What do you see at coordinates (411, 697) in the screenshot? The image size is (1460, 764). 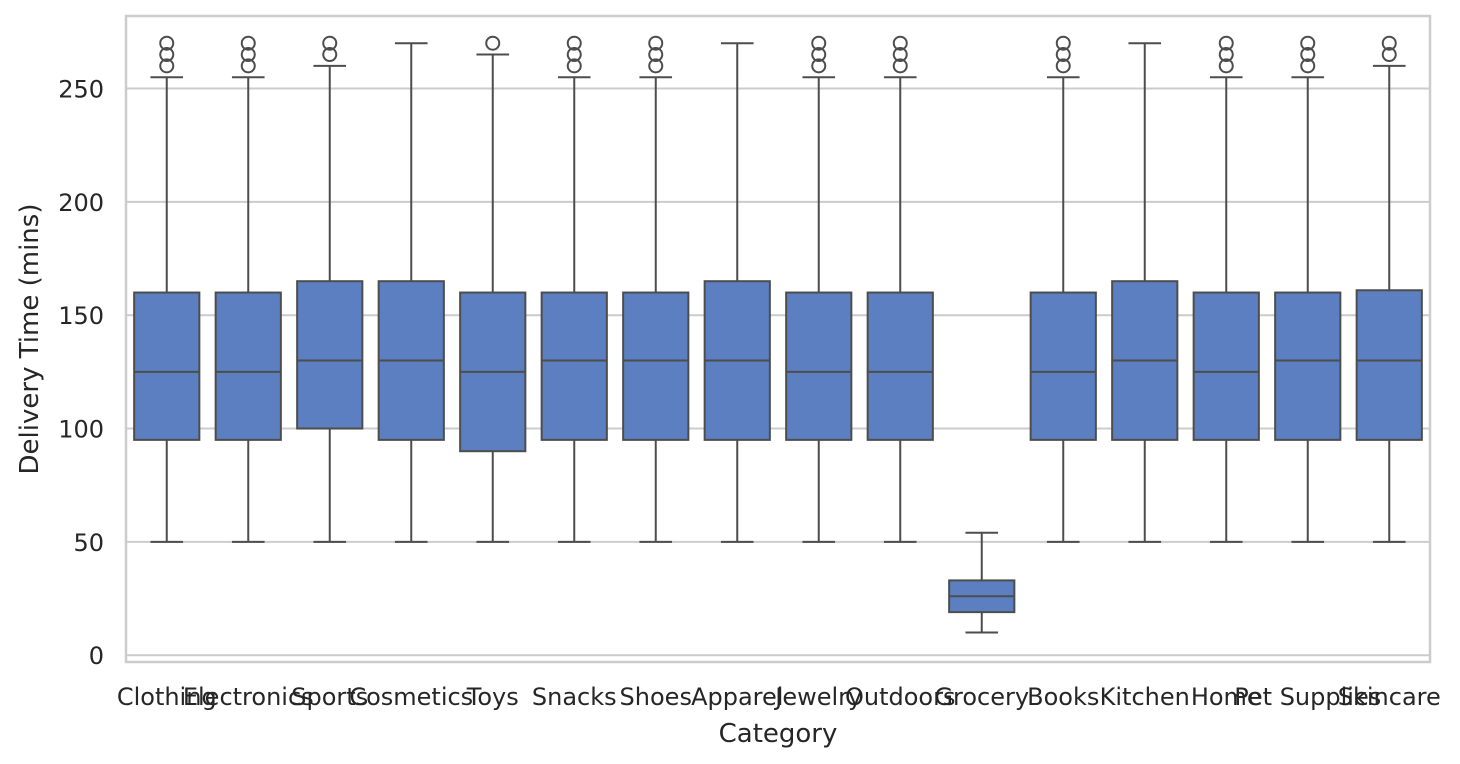 I see `x-tick-label: Cosmetics` at bounding box center [411, 697].